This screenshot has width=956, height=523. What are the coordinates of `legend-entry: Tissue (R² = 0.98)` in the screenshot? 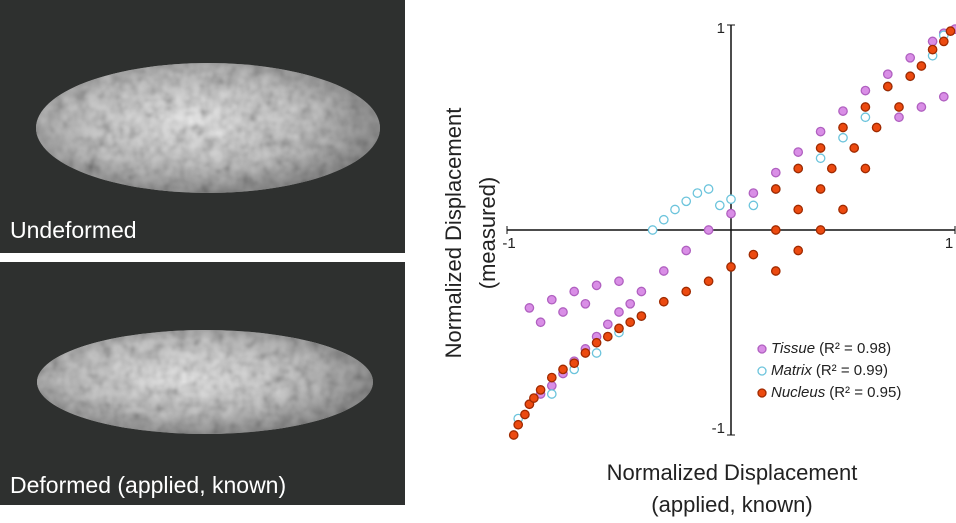 It's located at (831, 348).